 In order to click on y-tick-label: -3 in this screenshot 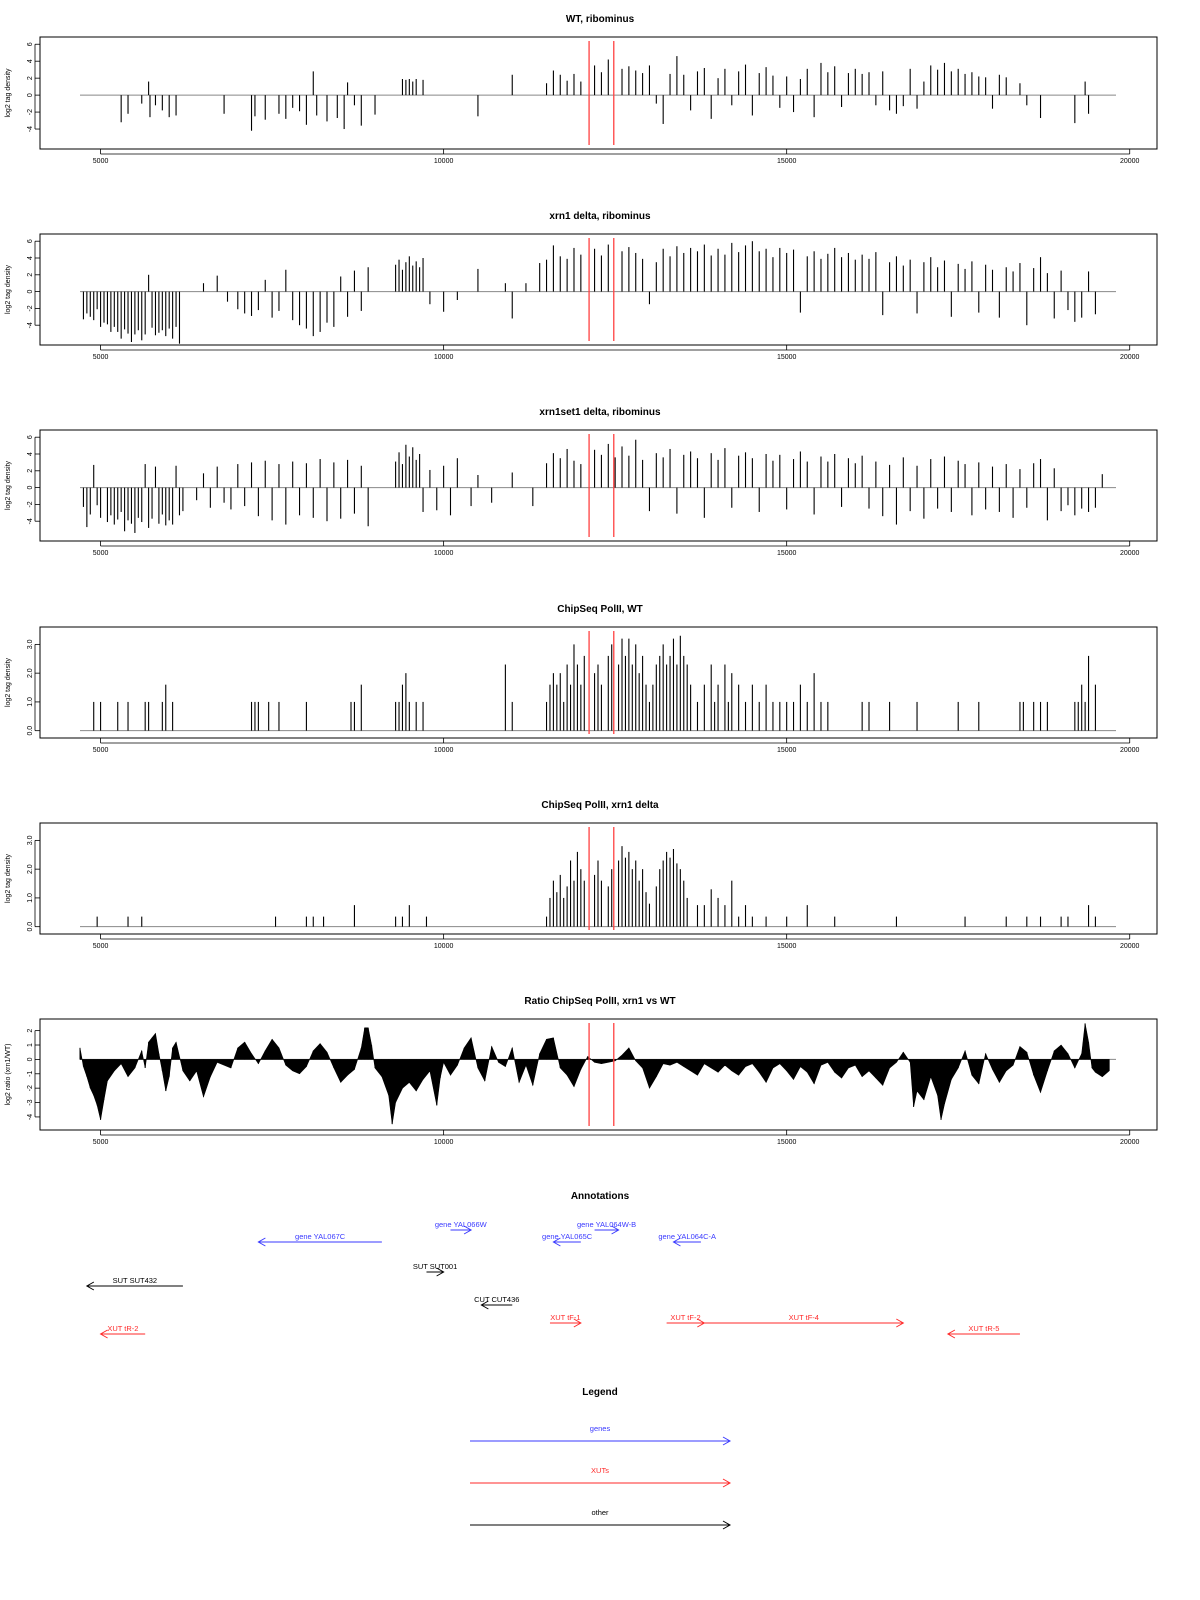, I will do `click(30, 1102)`.